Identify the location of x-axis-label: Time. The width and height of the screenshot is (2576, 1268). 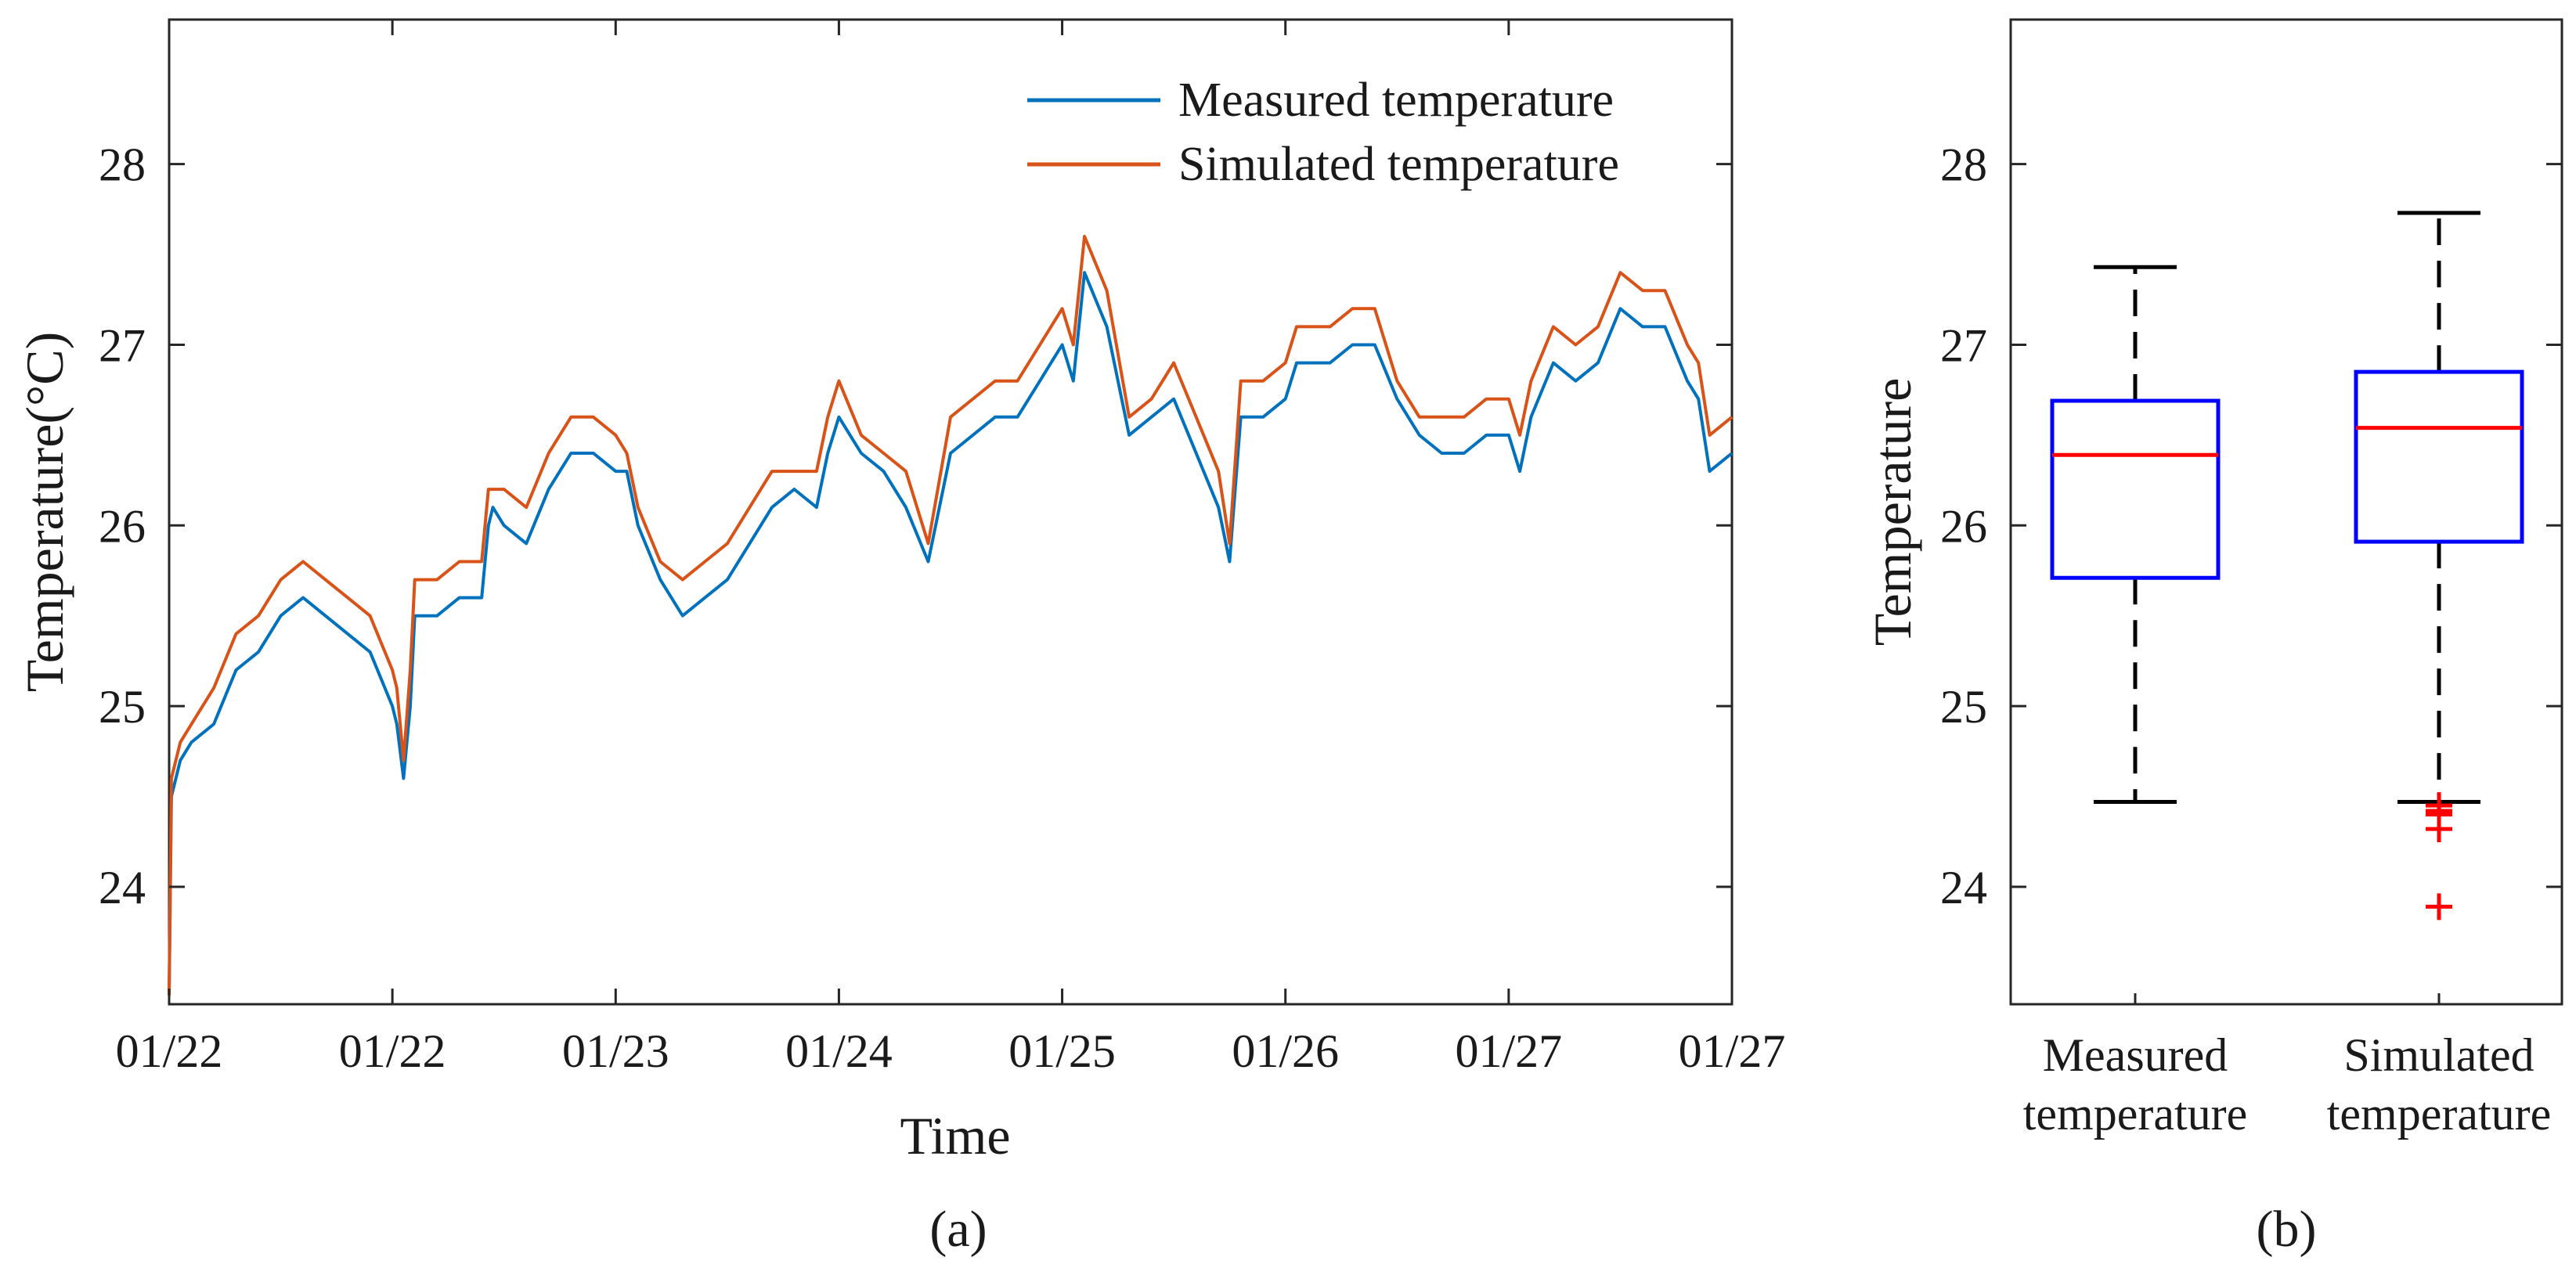
(955, 1135).